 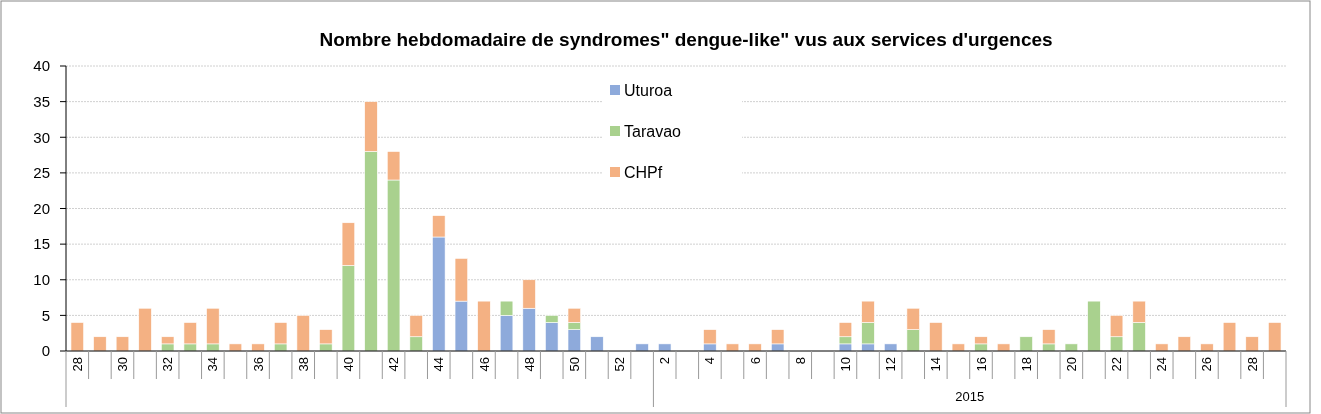 What do you see at coordinates (41, 66) in the screenshot?
I see `y-tick-label: 40` at bounding box center [41, 66].